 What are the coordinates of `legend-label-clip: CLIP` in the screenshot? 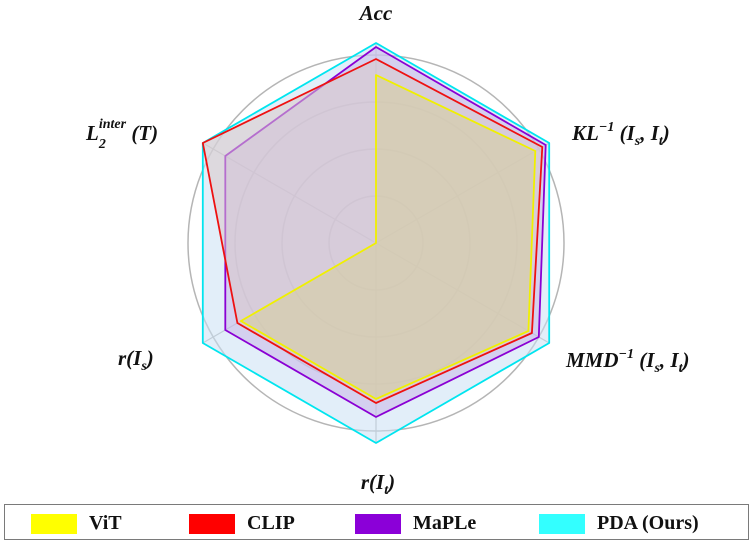 It's located at (271, 523).